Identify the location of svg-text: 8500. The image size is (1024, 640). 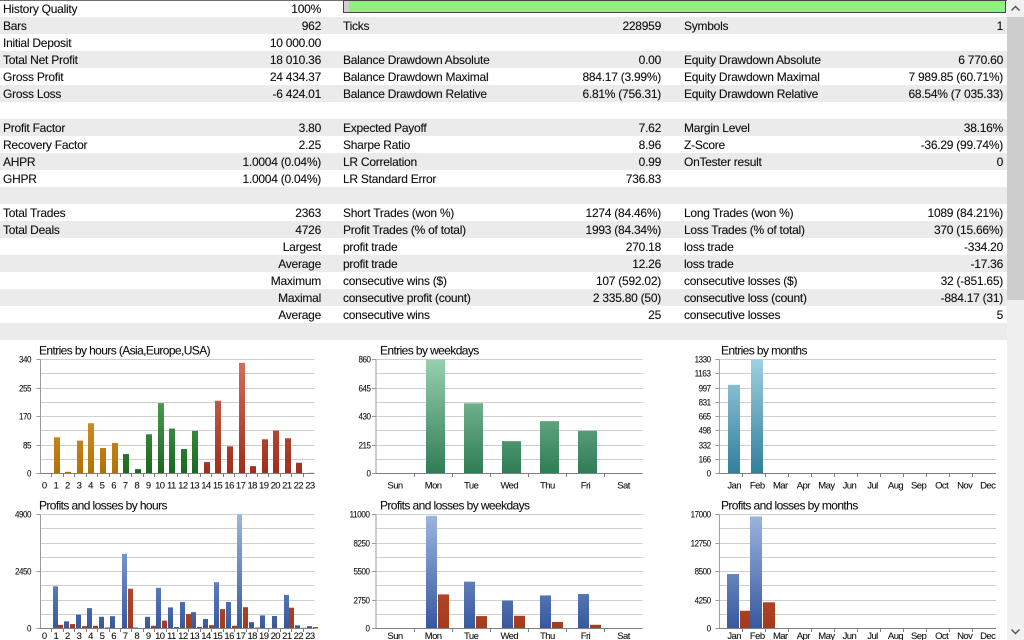
(703, 572).